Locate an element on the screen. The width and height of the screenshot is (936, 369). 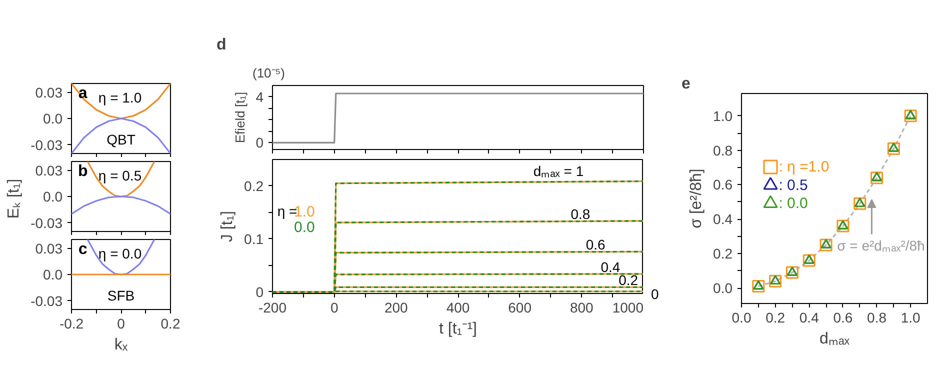
series-label: 0.0 is located at coordinates (304, 227).